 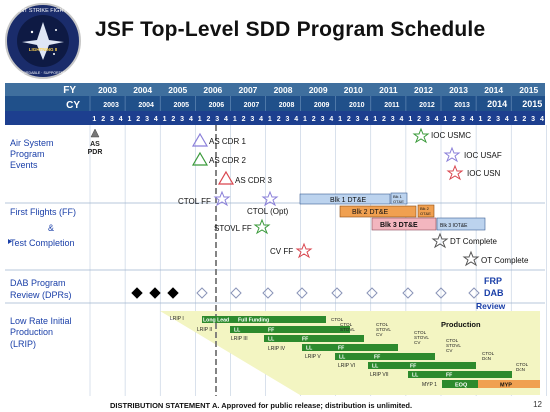 I want to click on lrip-2-label: LRIP II, so click(x=204, y=330).